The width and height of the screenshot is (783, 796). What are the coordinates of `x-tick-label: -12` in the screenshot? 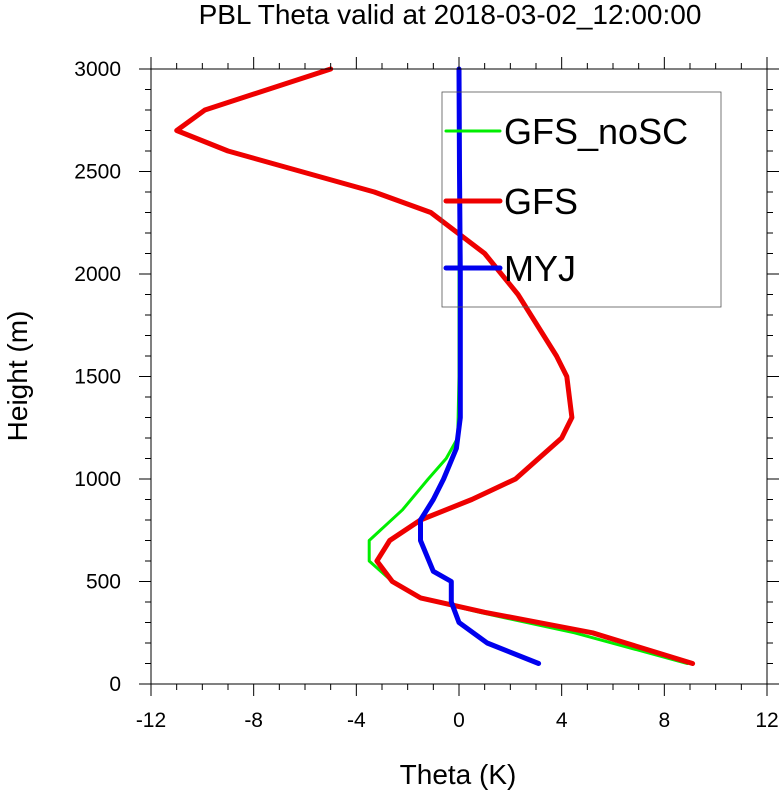 It's located at (151, 720).